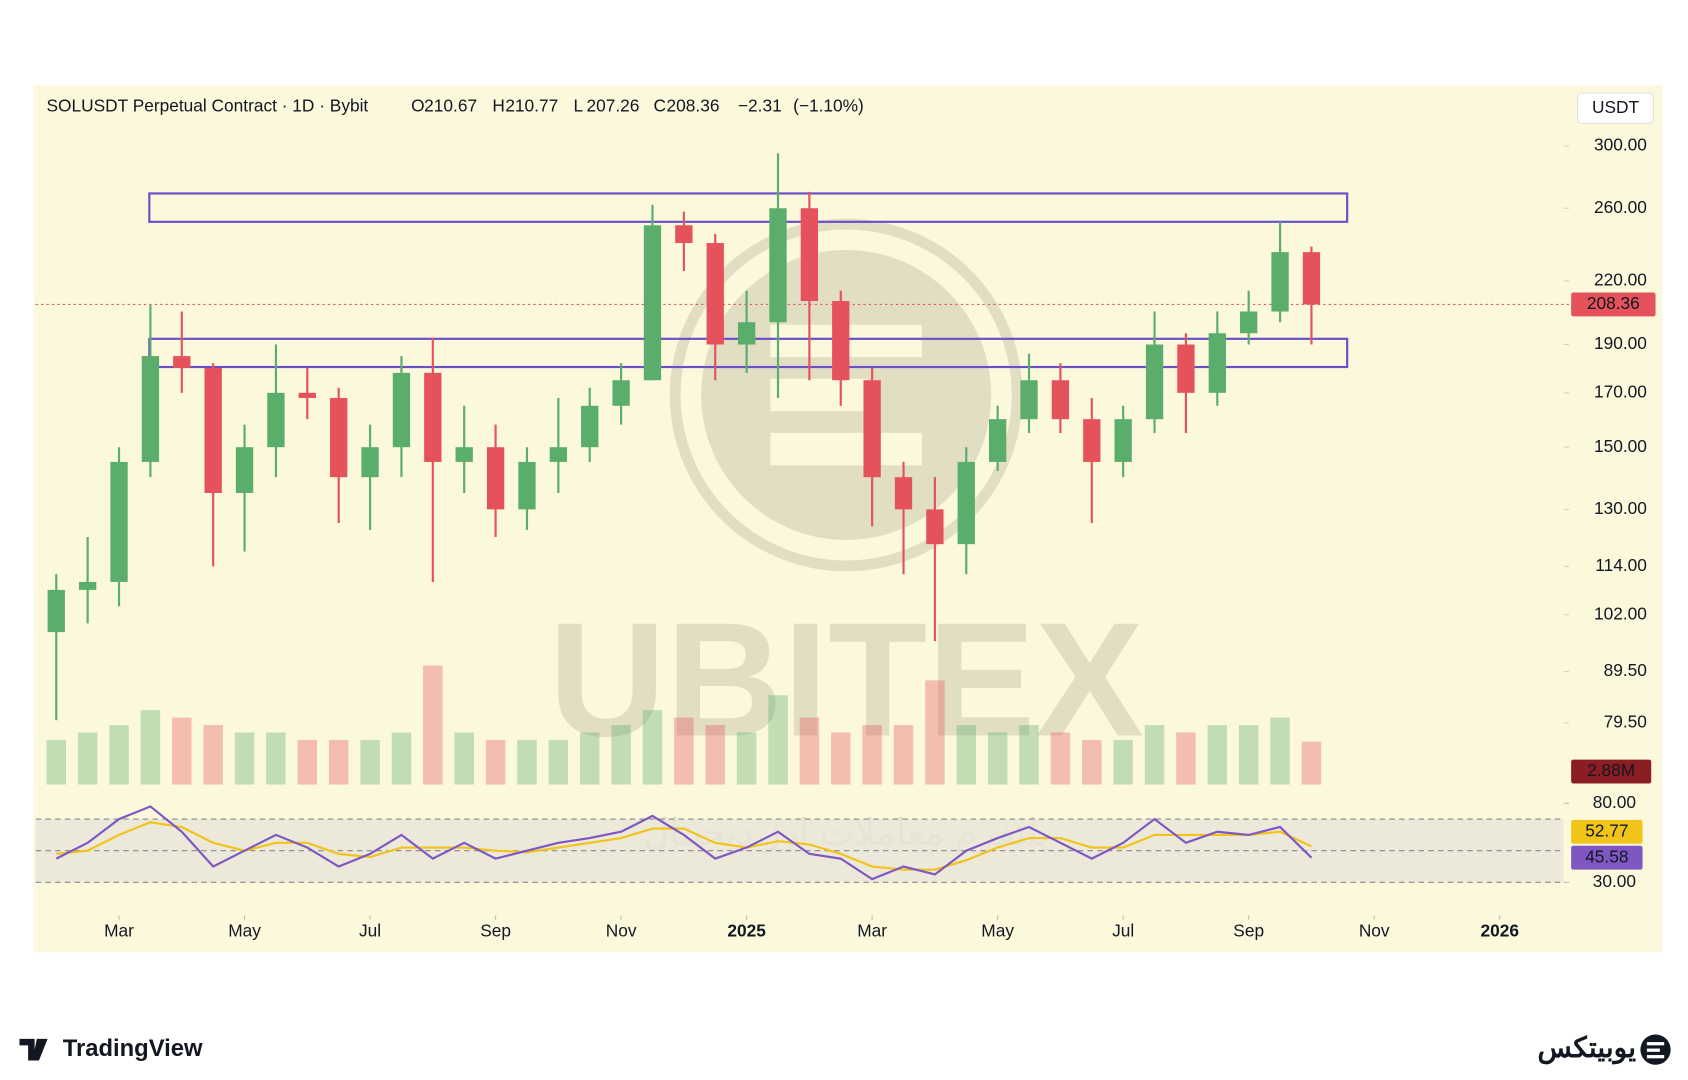 The image size is (1688, 1080). Describe the element at coordinates (1625, 670) in the screenshot. I see `y-tick-label: 89.50` at that location.